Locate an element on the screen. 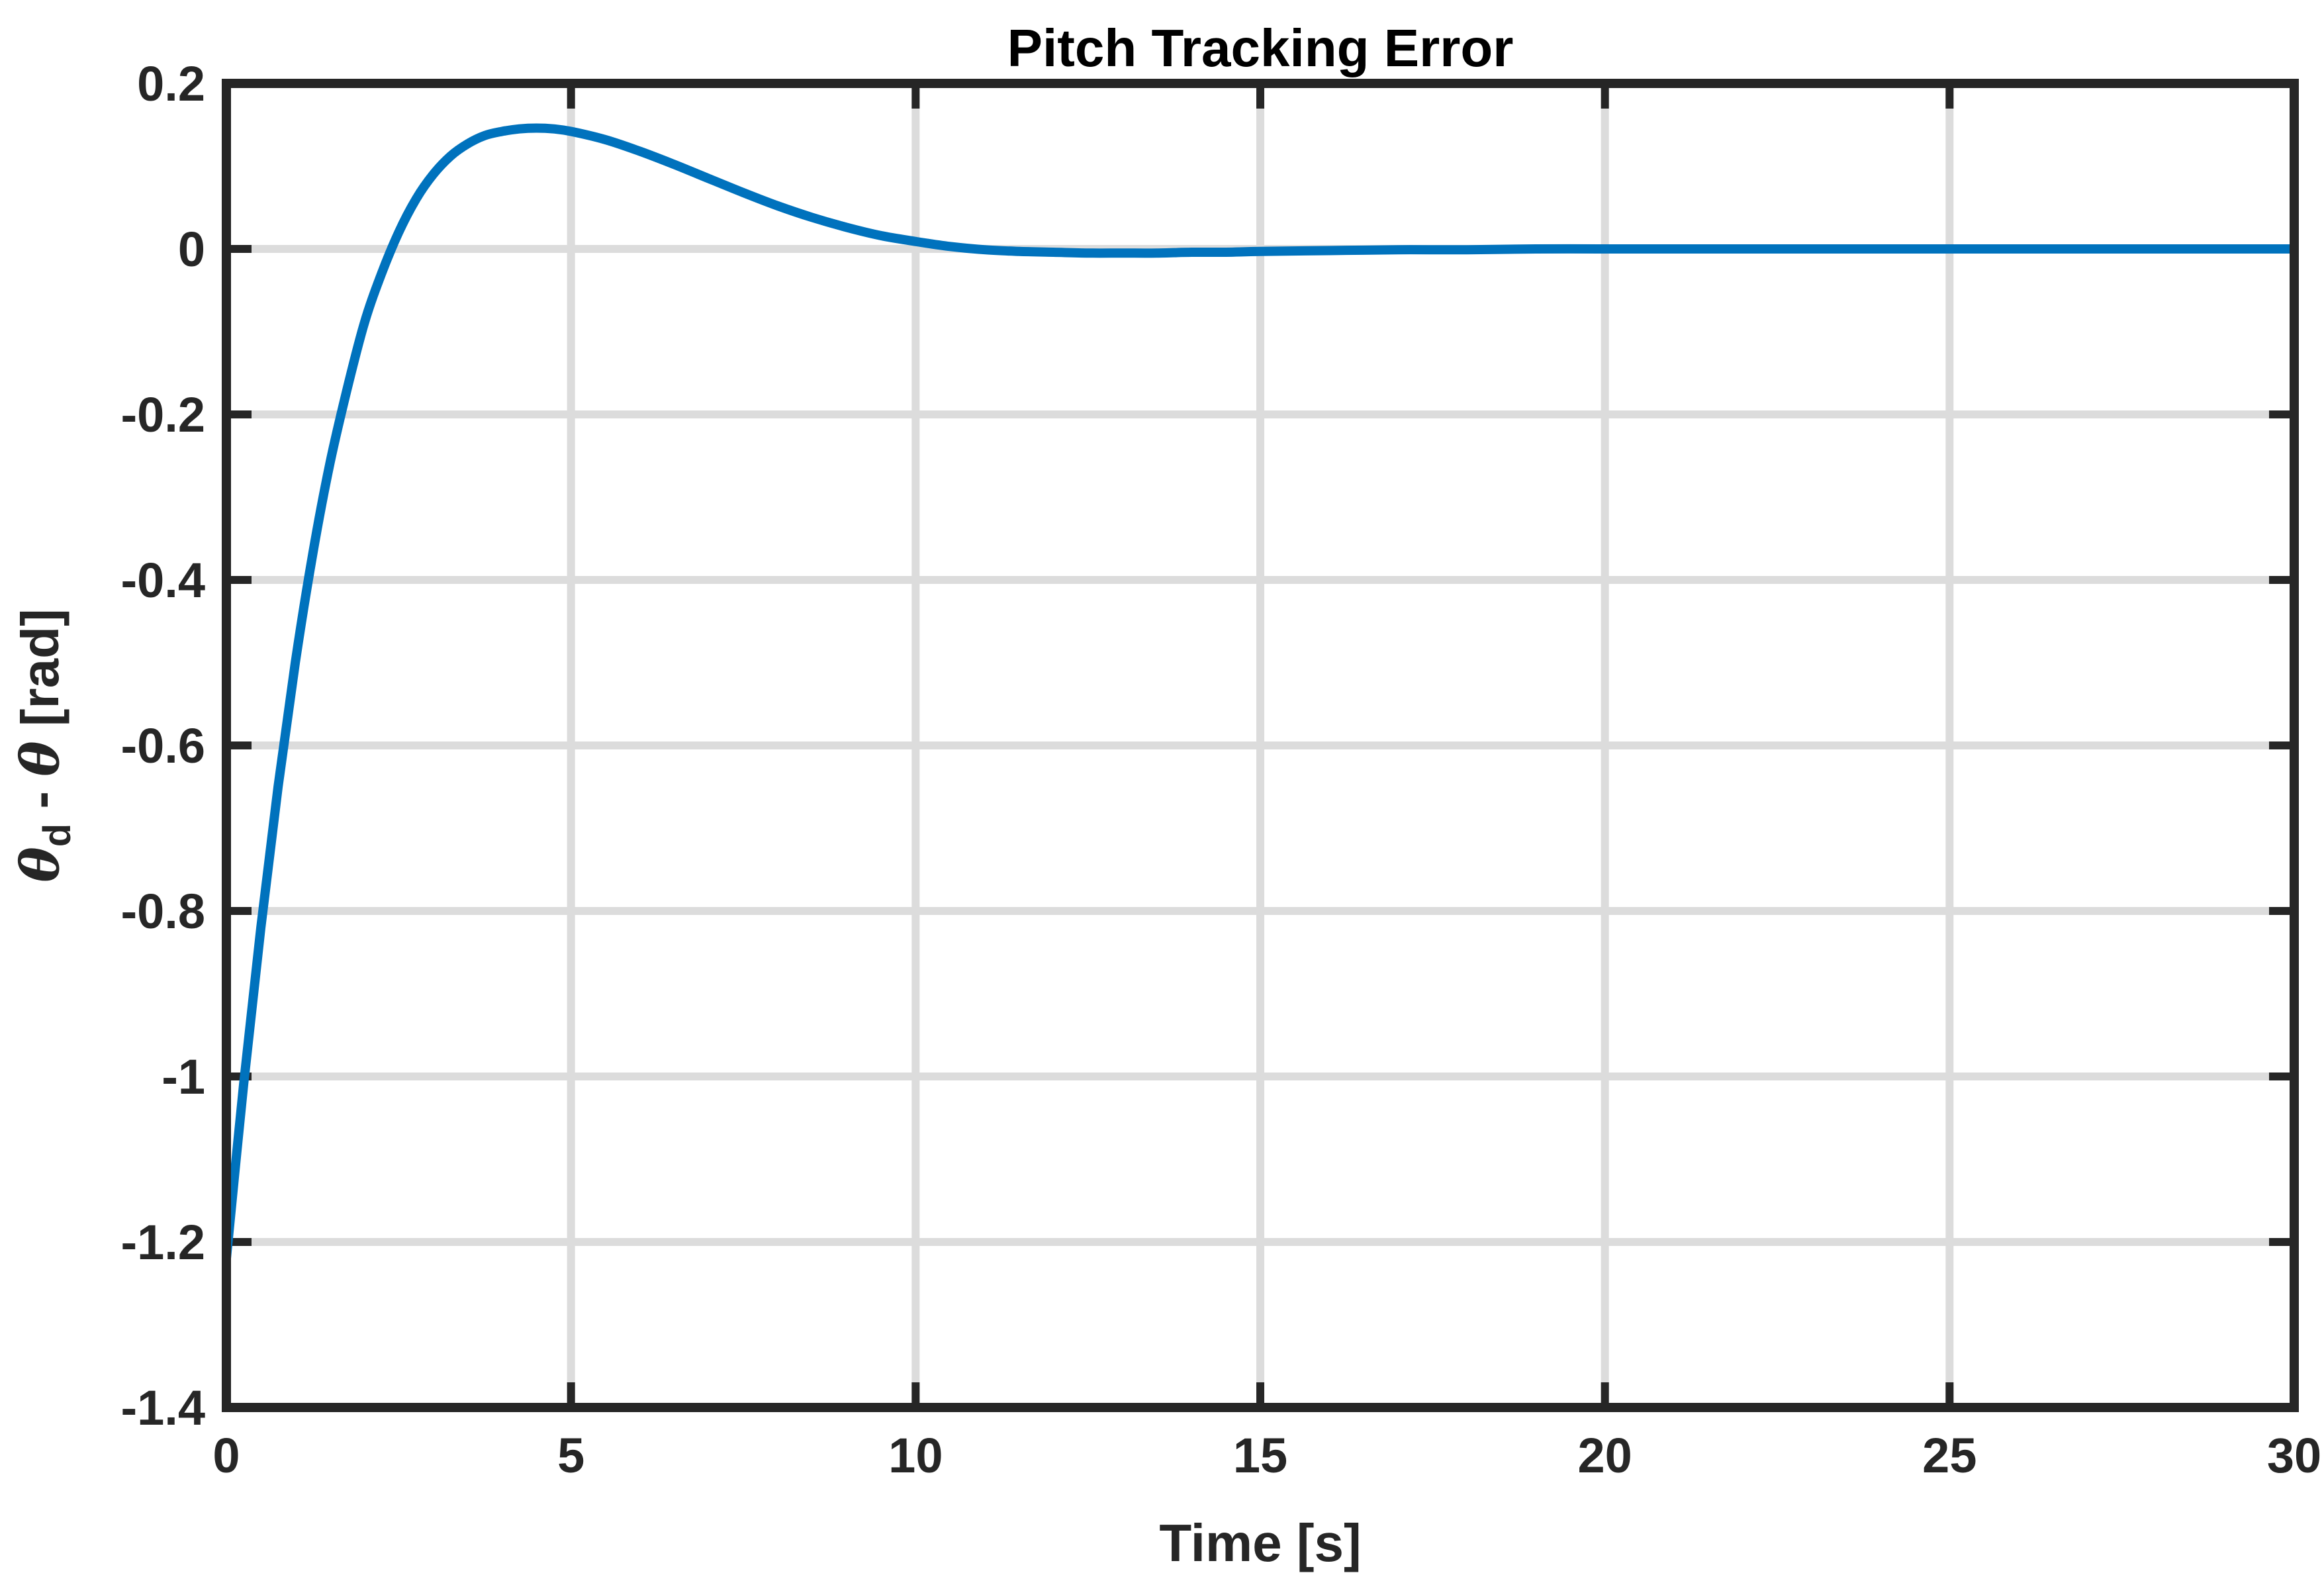 The image size is (2324, 1573). y-tick-label: 0.2 is located at coordinates (171, 83).